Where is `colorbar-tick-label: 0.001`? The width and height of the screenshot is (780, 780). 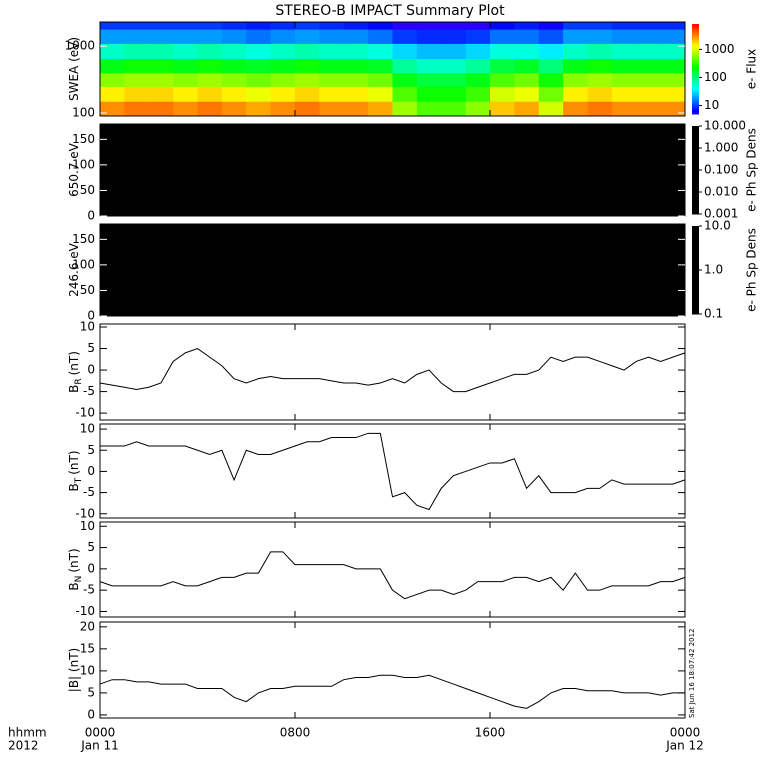
colorbar-tick-label: 0.001 is located at coordinates (721, 214).